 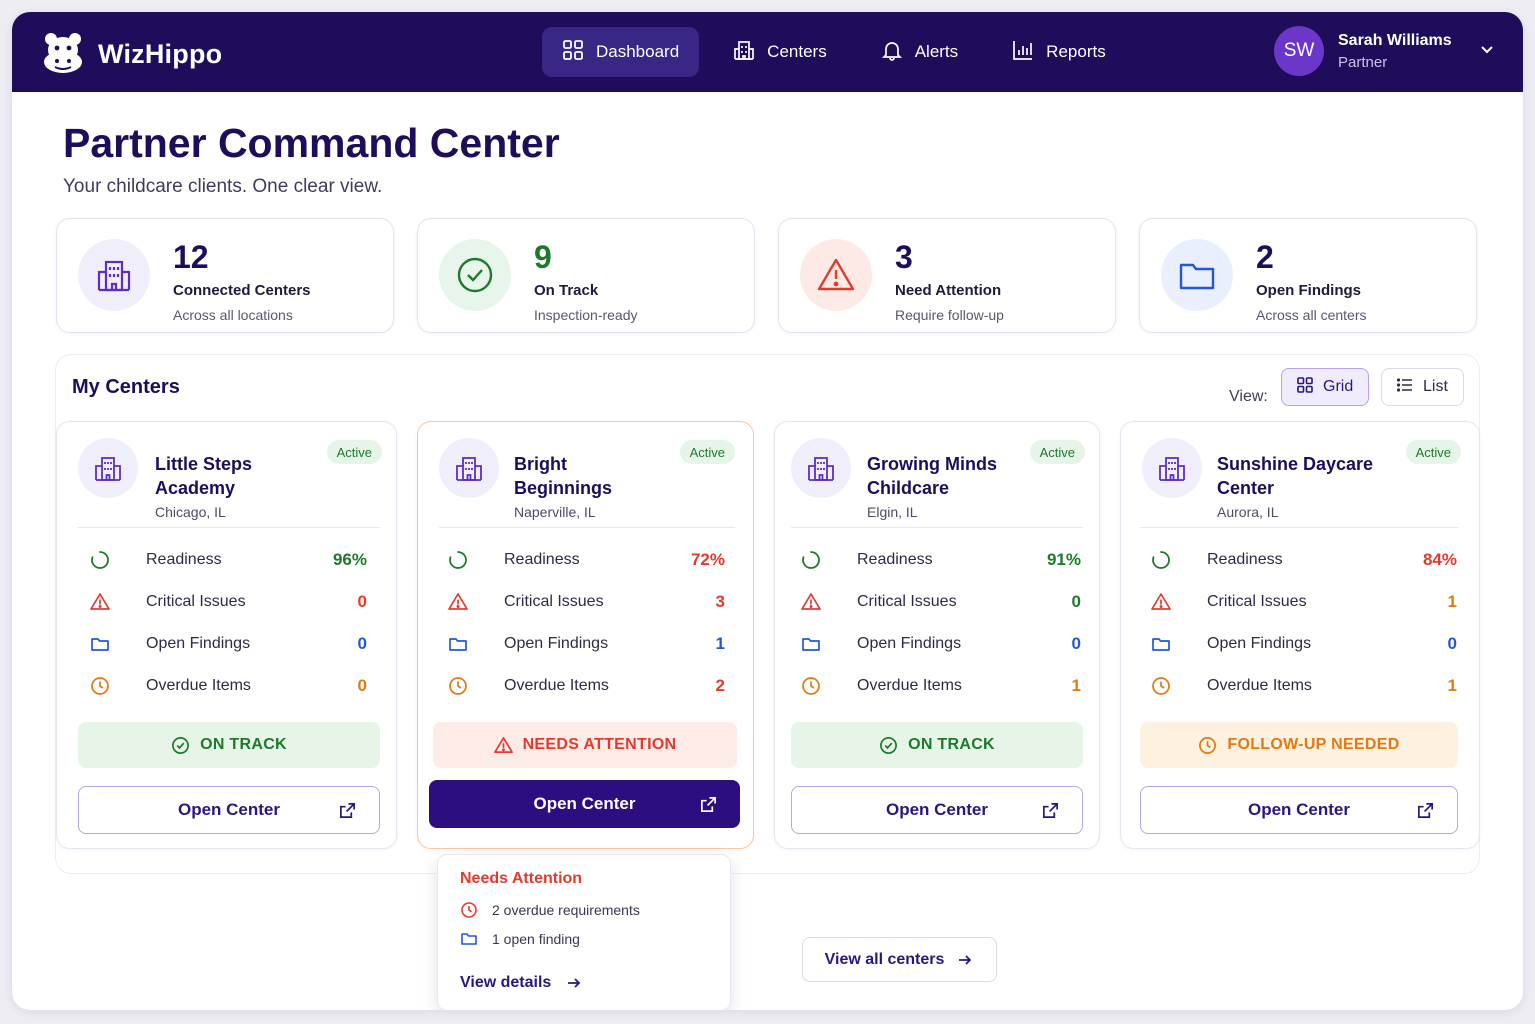 I want to click on main-nav: Dashboard Centers Alerts, so click(x=834, y=52).